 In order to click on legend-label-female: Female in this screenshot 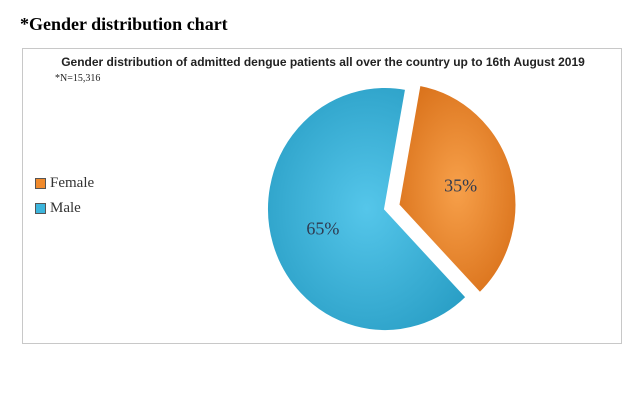, I will do `click(72, 183)`.